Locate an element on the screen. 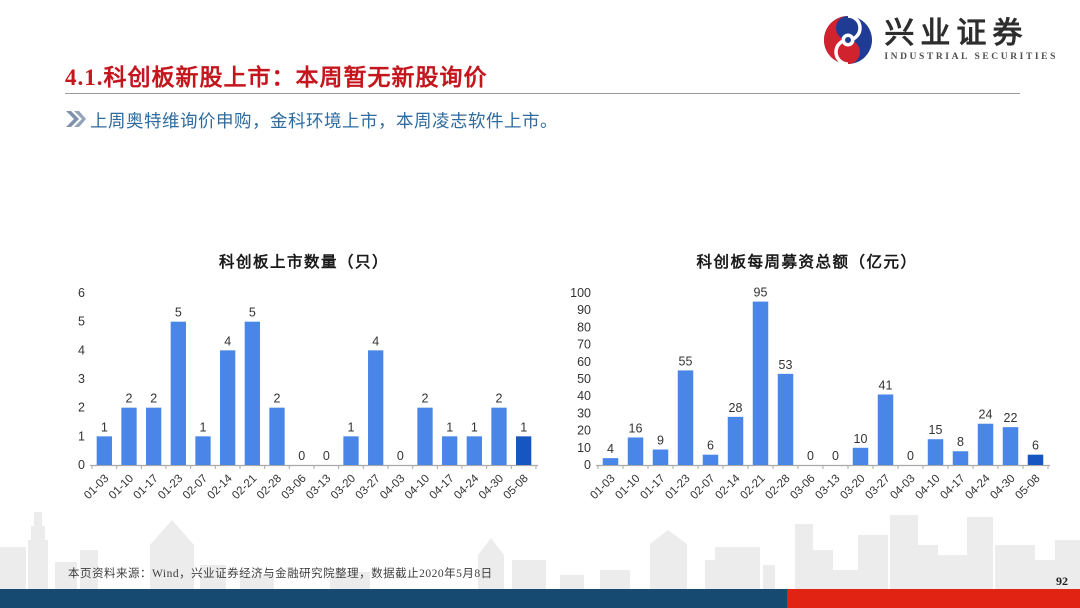  page-title: 4.1.科创板新股上市：本周暂无新股询价 is located at coordinates (276, 77).